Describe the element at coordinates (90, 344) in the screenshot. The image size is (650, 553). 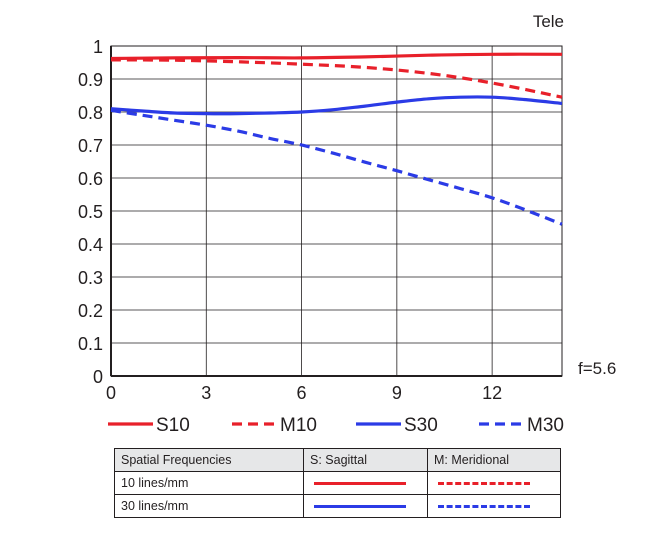
I see `y-tick-label: 0.1` at that location.